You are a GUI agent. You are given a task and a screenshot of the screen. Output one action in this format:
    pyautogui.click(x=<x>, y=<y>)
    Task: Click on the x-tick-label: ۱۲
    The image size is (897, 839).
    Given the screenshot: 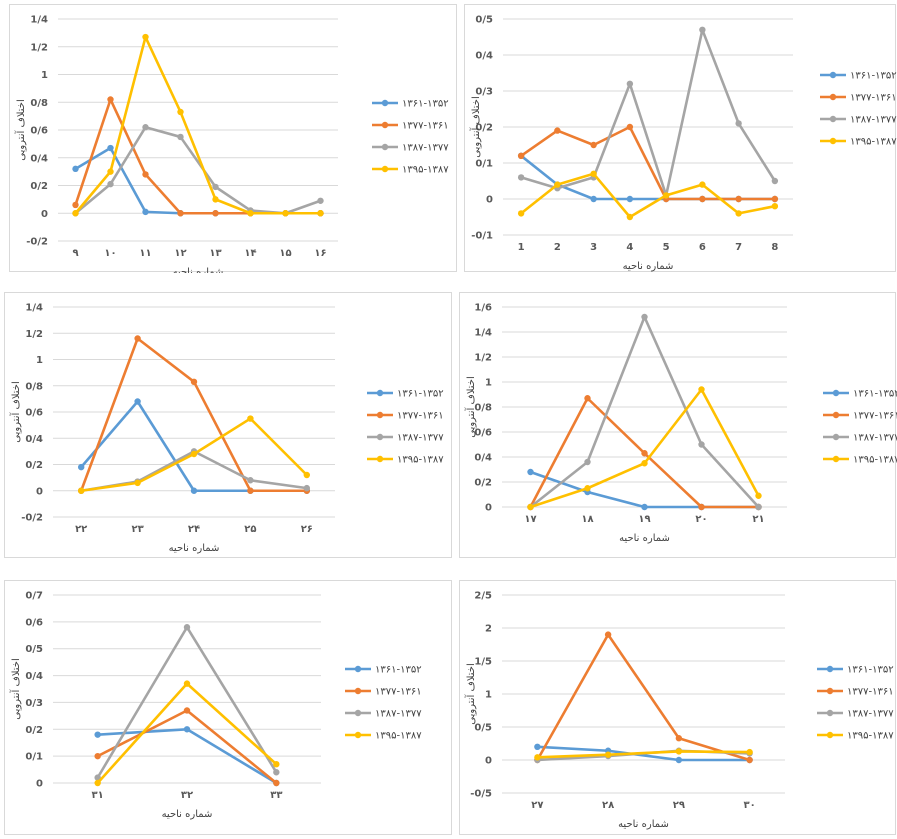 What is the action you would take?
    pyautogui.click(x=180, y=253)
    